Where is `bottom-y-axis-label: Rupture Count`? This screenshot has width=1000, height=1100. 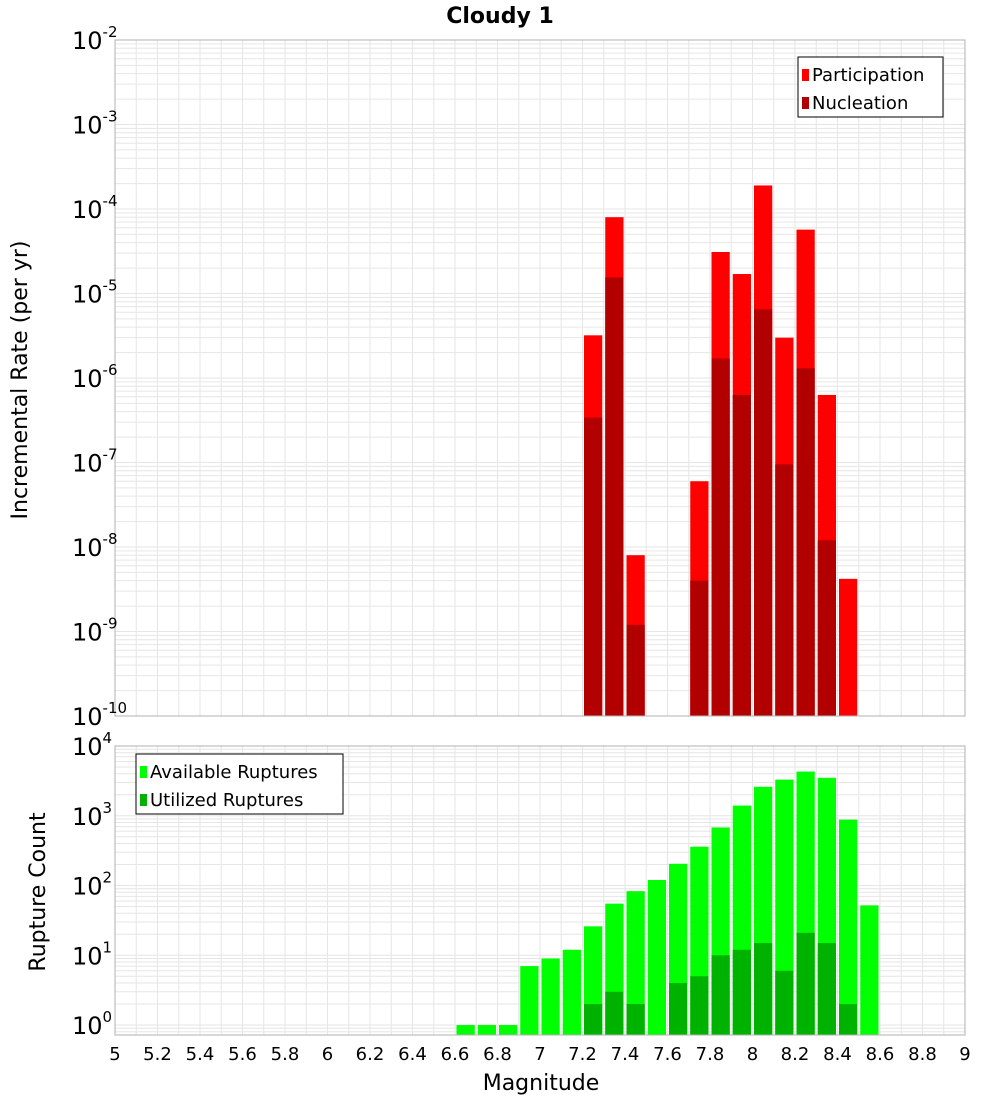
bottom-y-axis-label: Rupture Count is located at coordinates (38, 892).